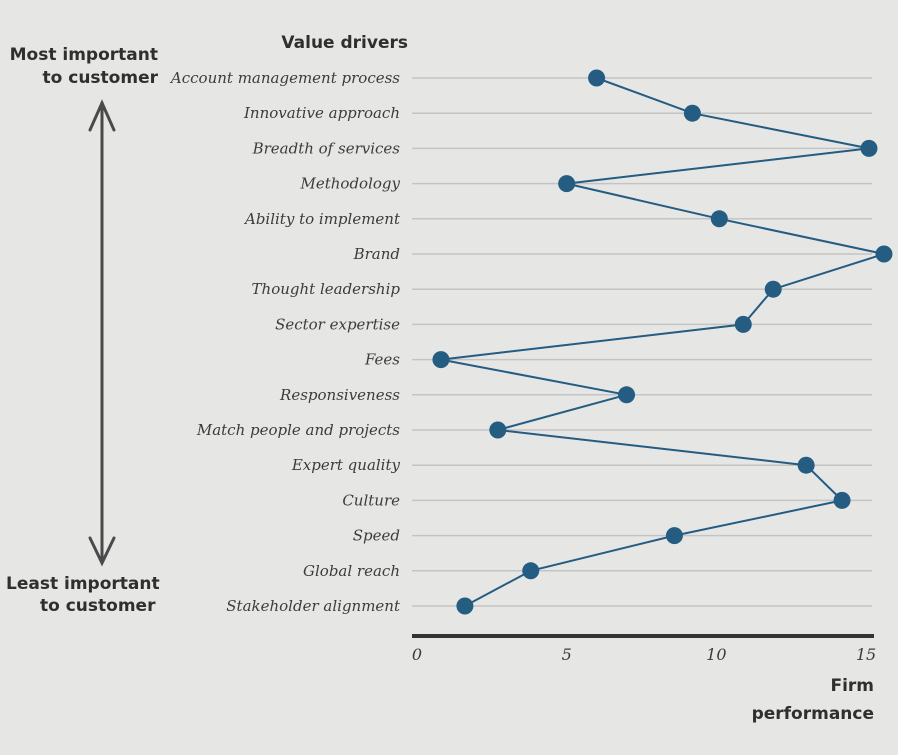 Image resolution: width=898 pixels, height=755 pixels. Describe the element at coordinates (346, 465) in the screenshot. I see `category-label: Expert quality` at that location.